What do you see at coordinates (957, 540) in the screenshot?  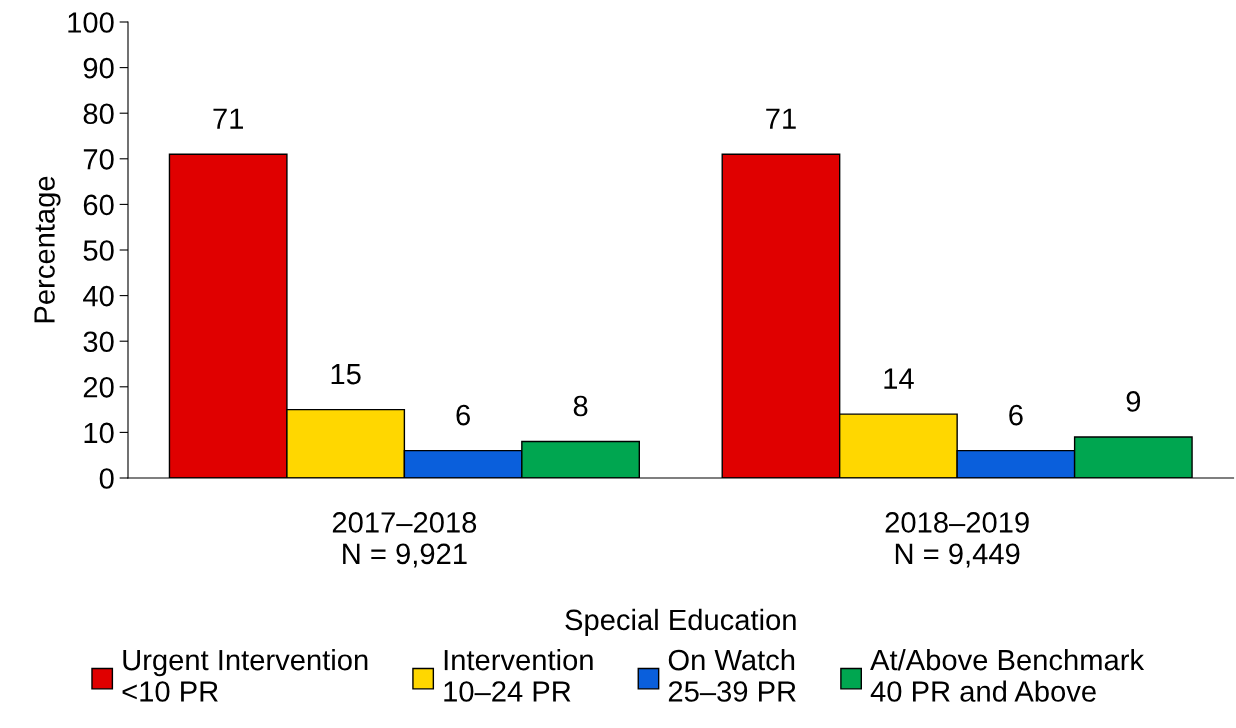 I see `x-tick-label: 2018–2019 N = 9,449` at bounding box center [957, 540].